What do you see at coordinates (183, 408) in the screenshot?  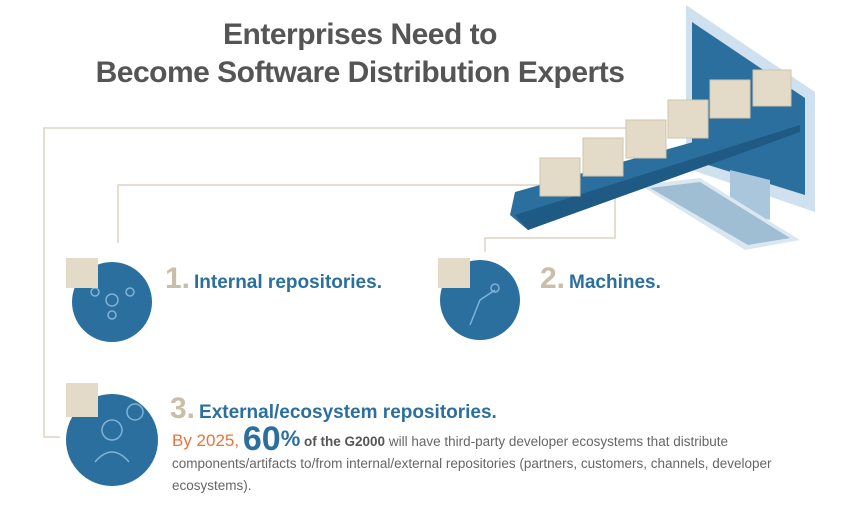 I see `item-number: 3.` at bounding box center [183, 408].